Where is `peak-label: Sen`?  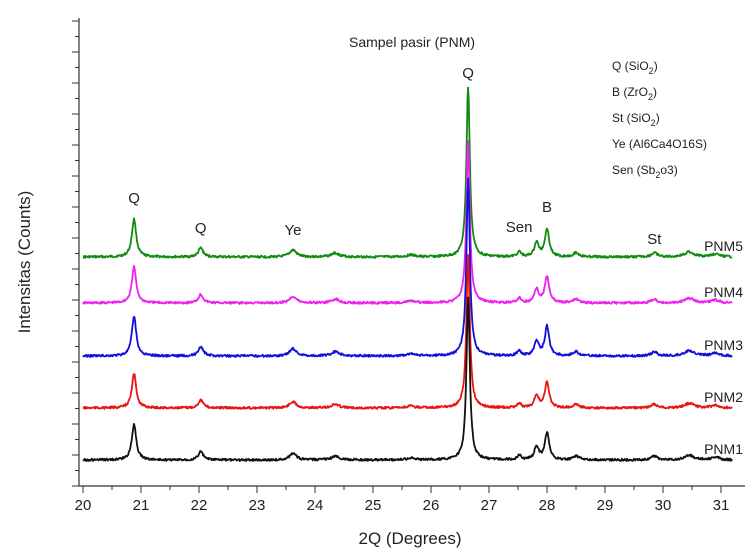
peak-label: Sen is located at coordinates (519, 227).